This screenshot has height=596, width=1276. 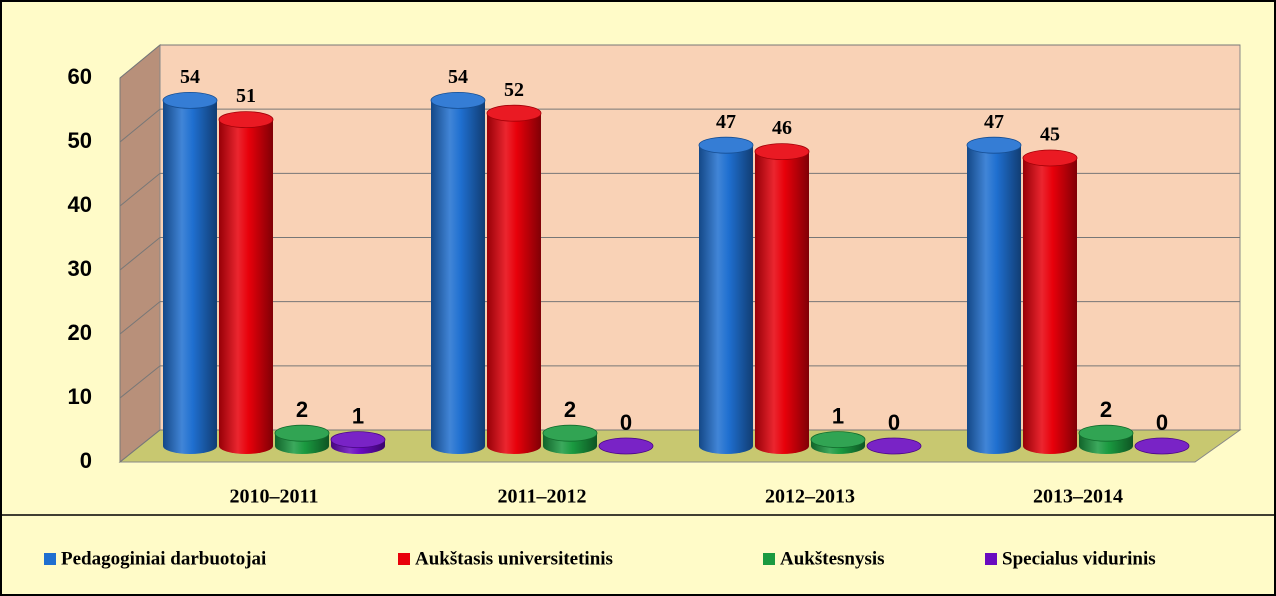 I want to click on x-tick-label: 2011–2012, so click(x=542, y=497).